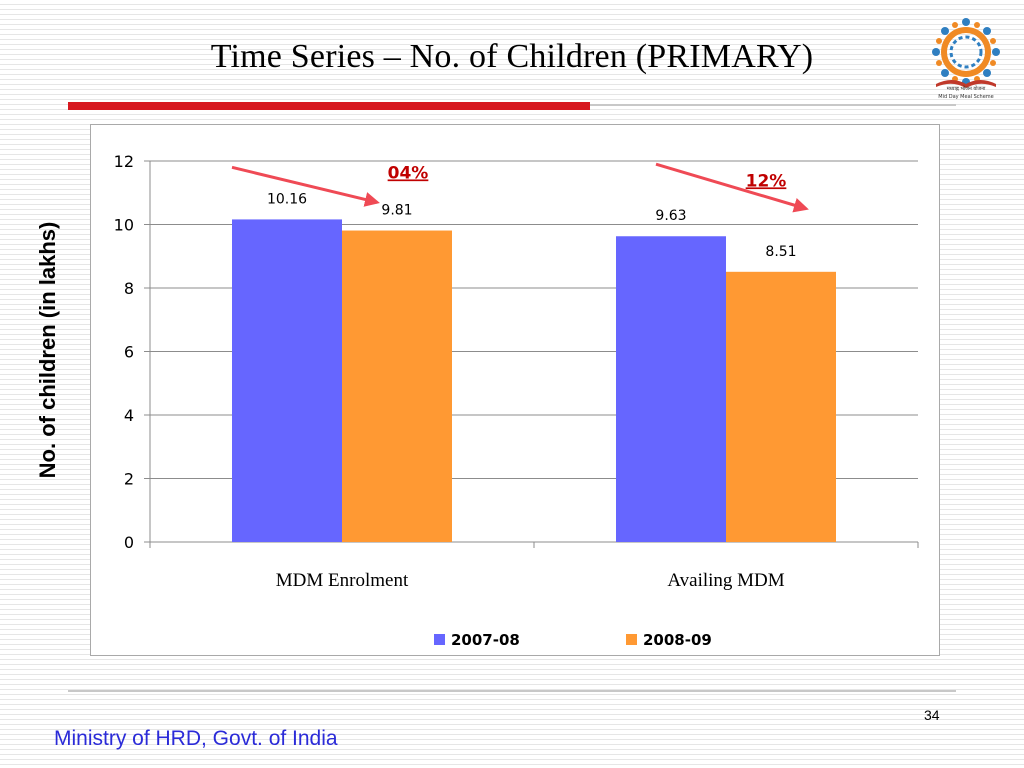  What do you see at coordinates (342, 580) in the screenshot?
I see `x-category-label: MDM Enrolment` at bounding box center [342, 580].